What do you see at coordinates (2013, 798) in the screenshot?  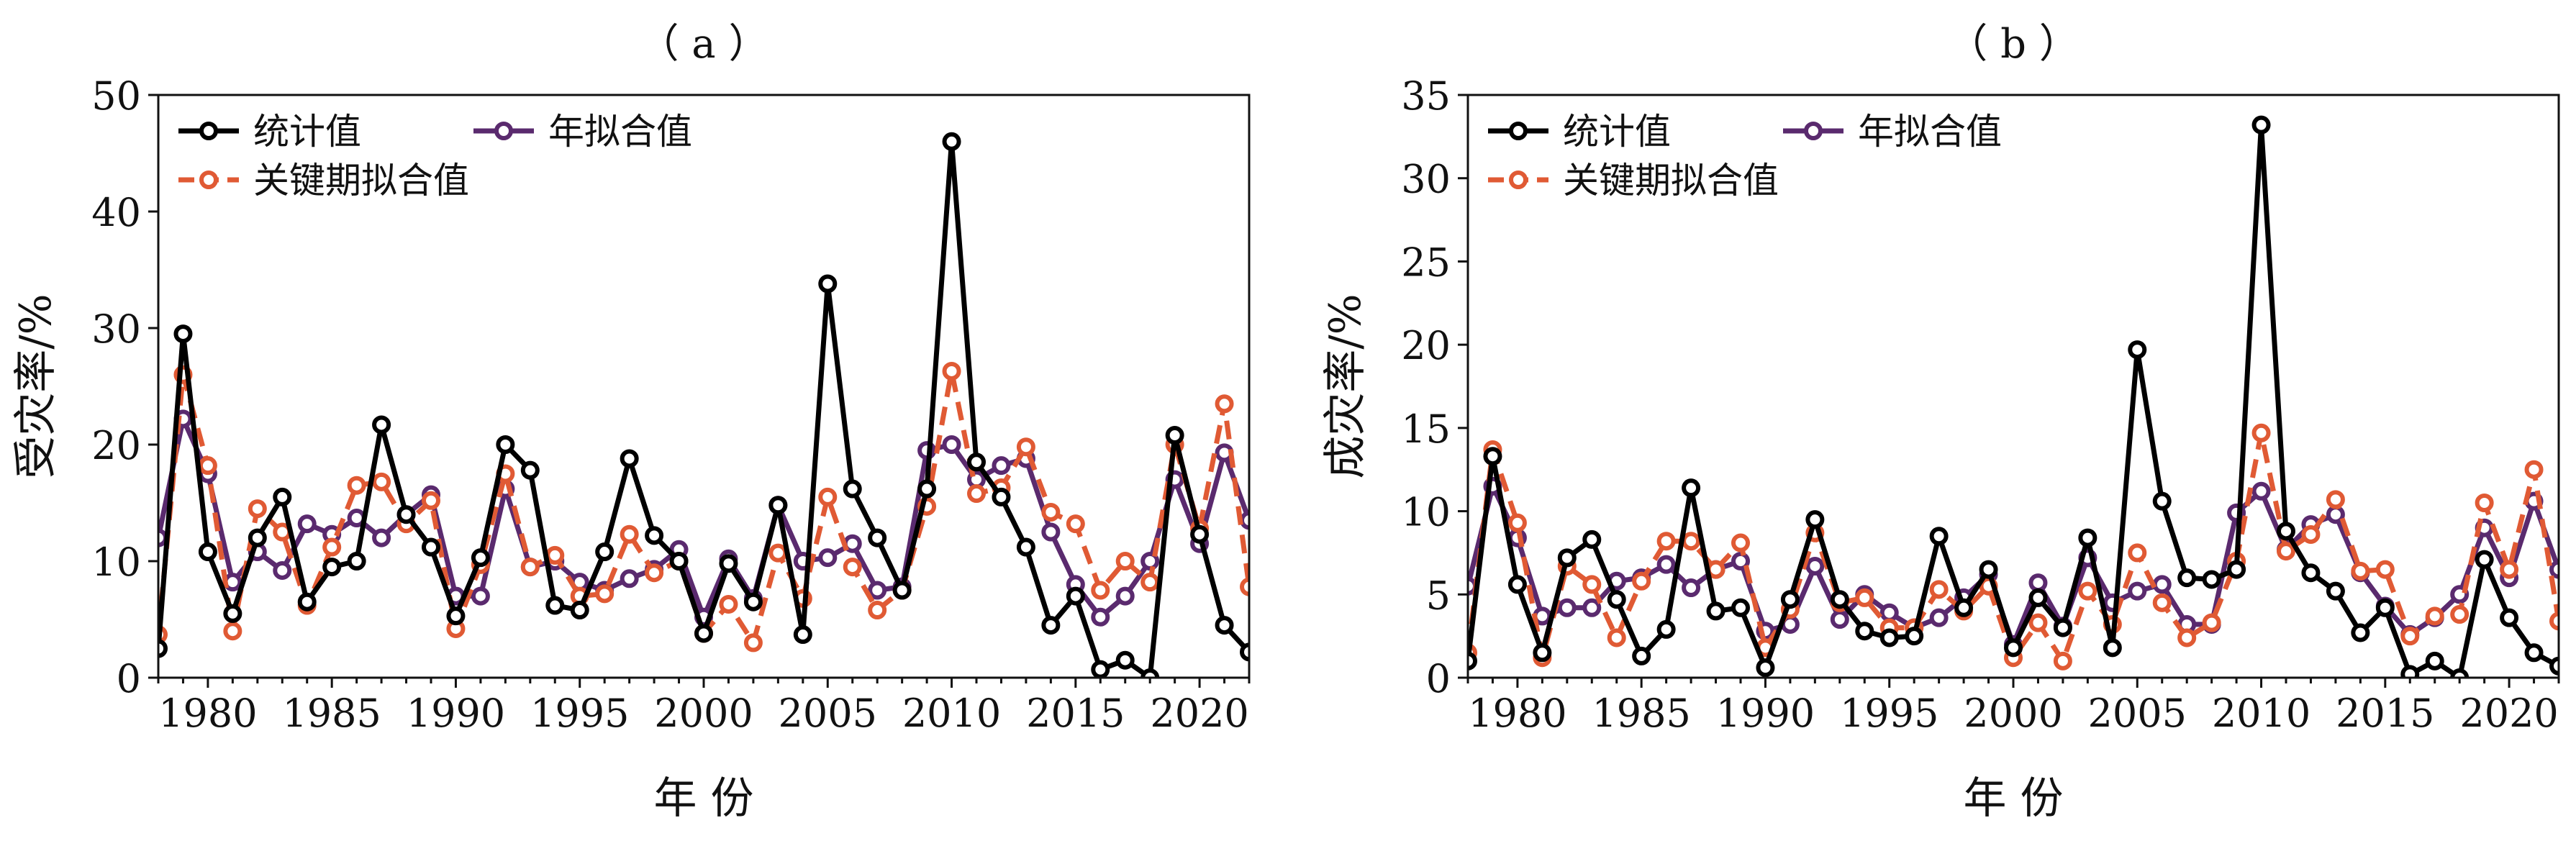 I see `x-axis-title: 年 份` at bounding box center [2013, 798].